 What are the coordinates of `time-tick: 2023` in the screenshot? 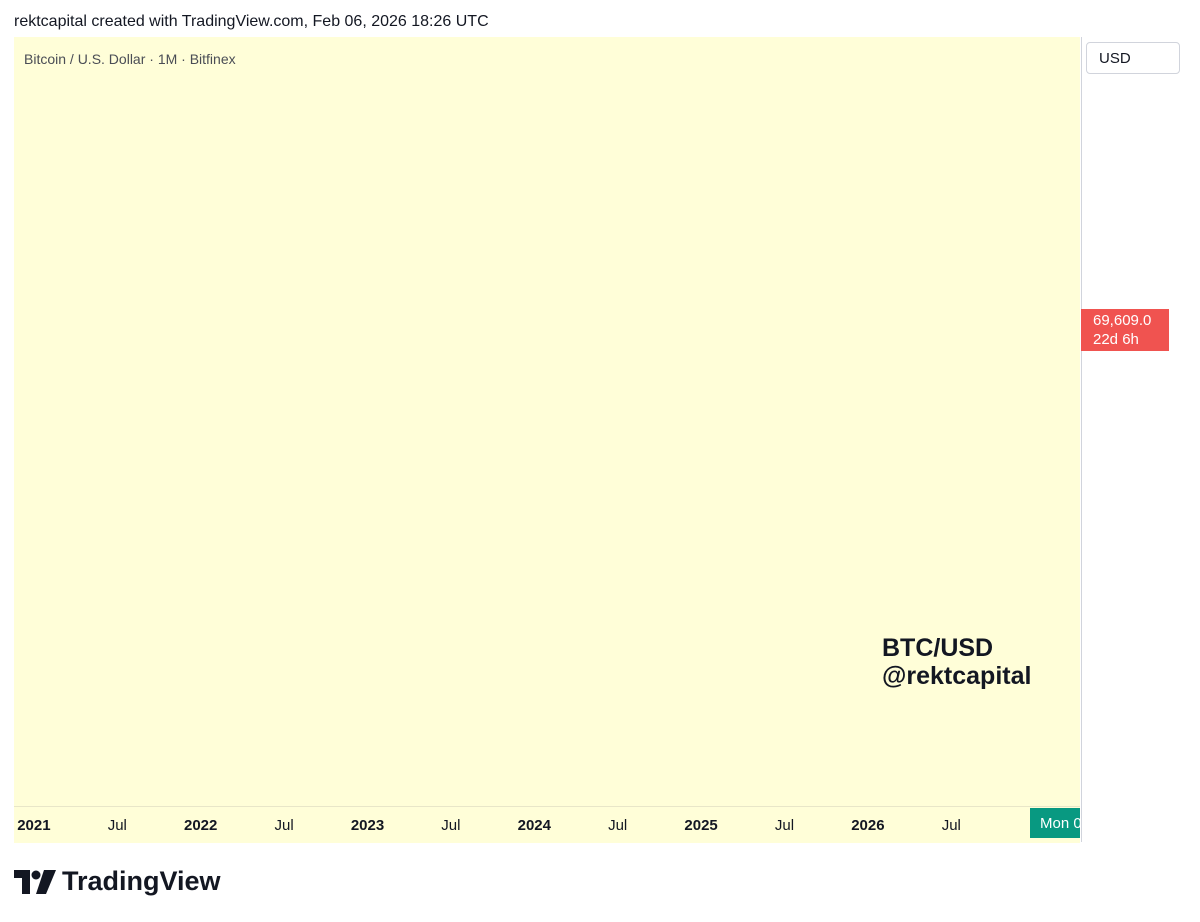 It's located at (367, 825).